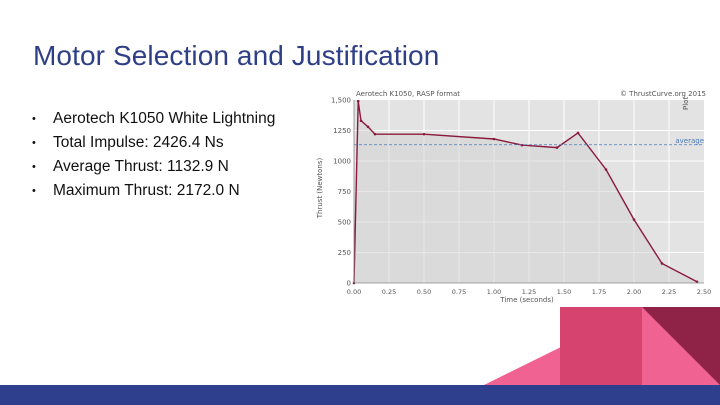  Describe the element at coordinates (686, 103) in the screenshot. I see `plot-side-label: Plot` at that location.